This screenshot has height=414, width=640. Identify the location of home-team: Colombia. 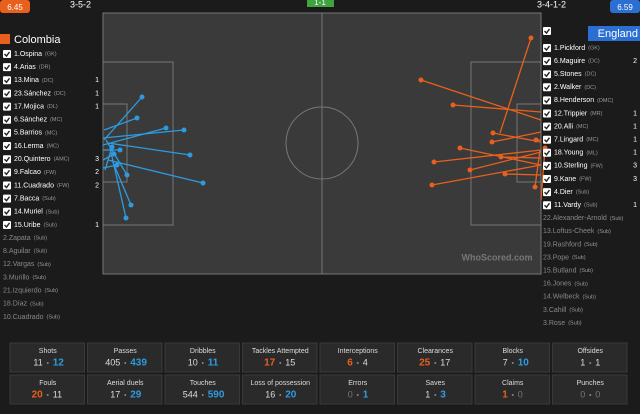
(37, 40).